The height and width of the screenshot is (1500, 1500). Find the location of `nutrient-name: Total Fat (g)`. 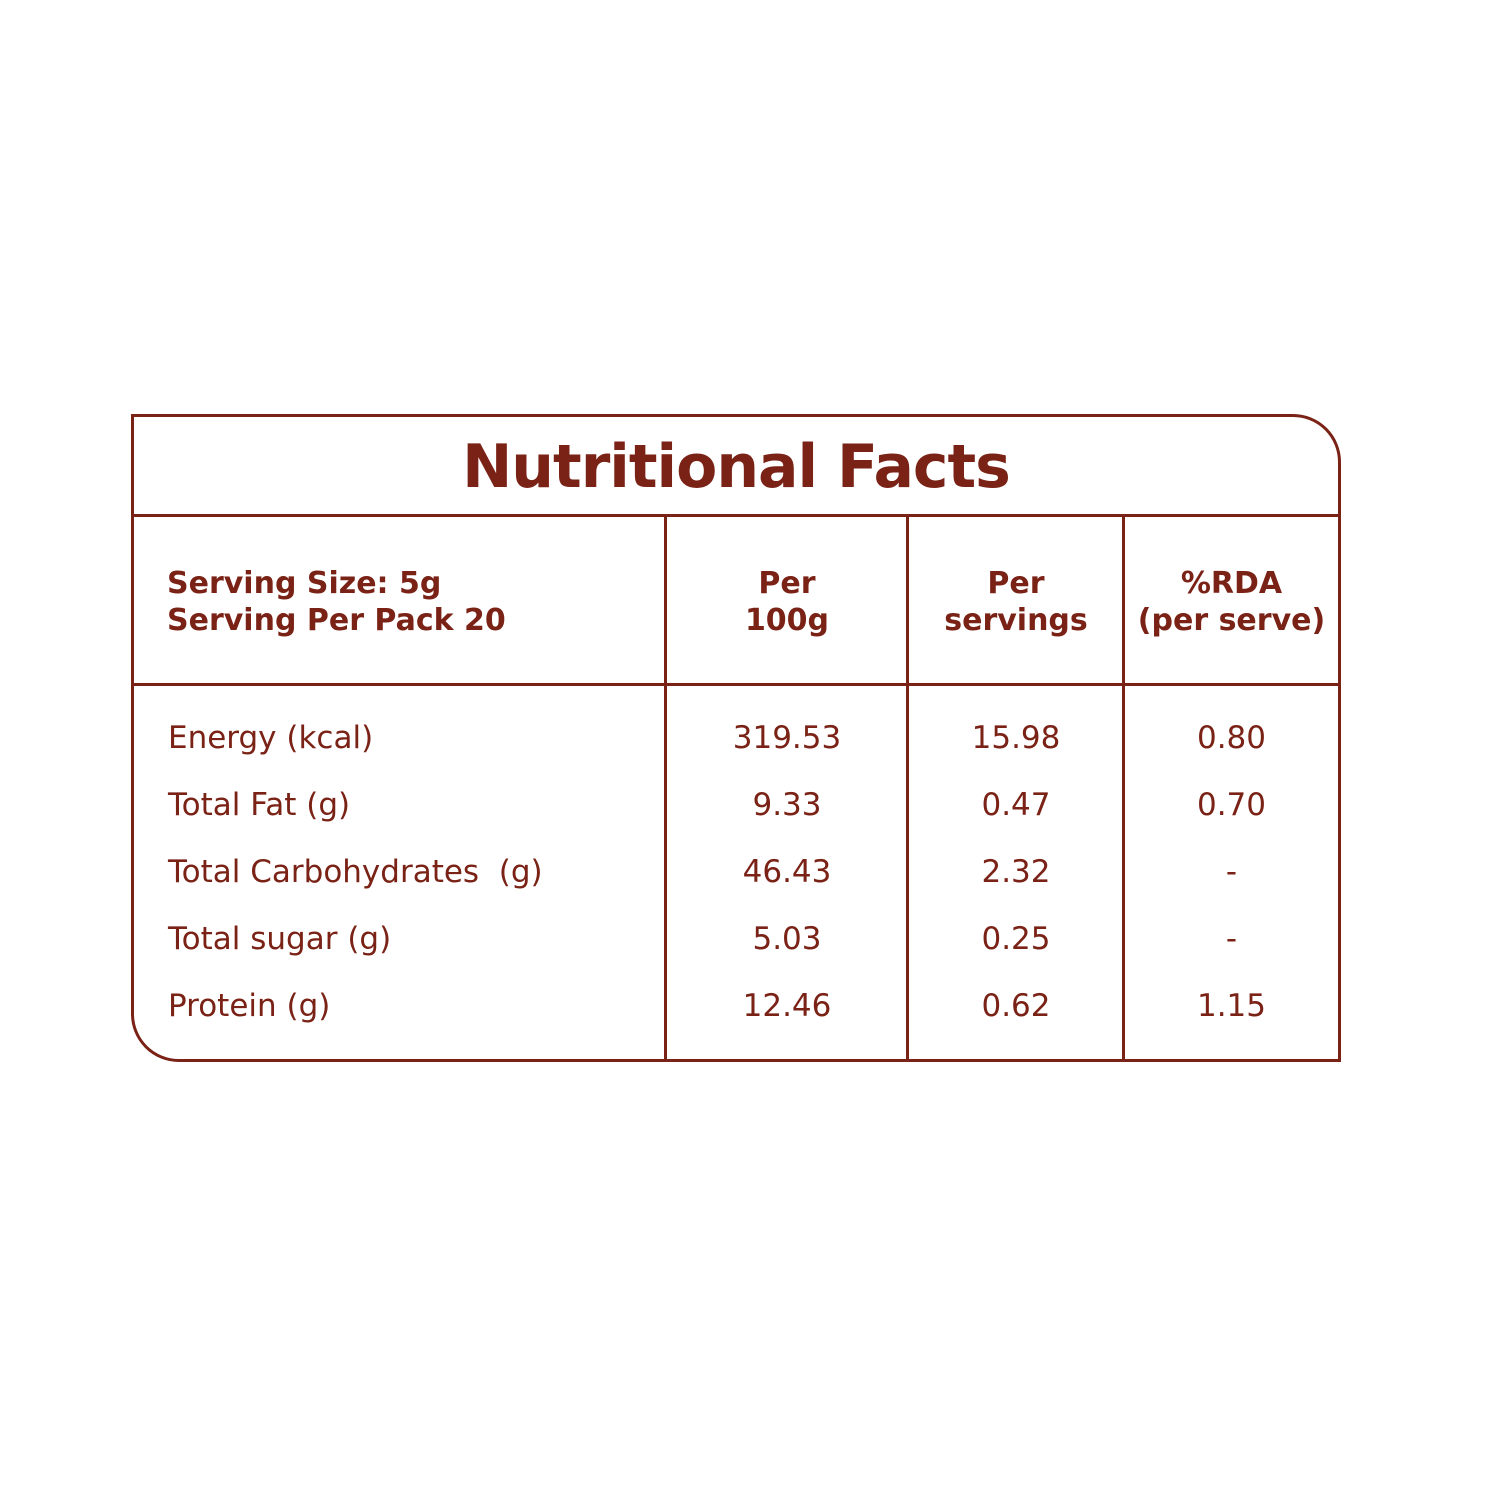

nutrient-name: Total Fat (g) is located at coordinates (259, 805).